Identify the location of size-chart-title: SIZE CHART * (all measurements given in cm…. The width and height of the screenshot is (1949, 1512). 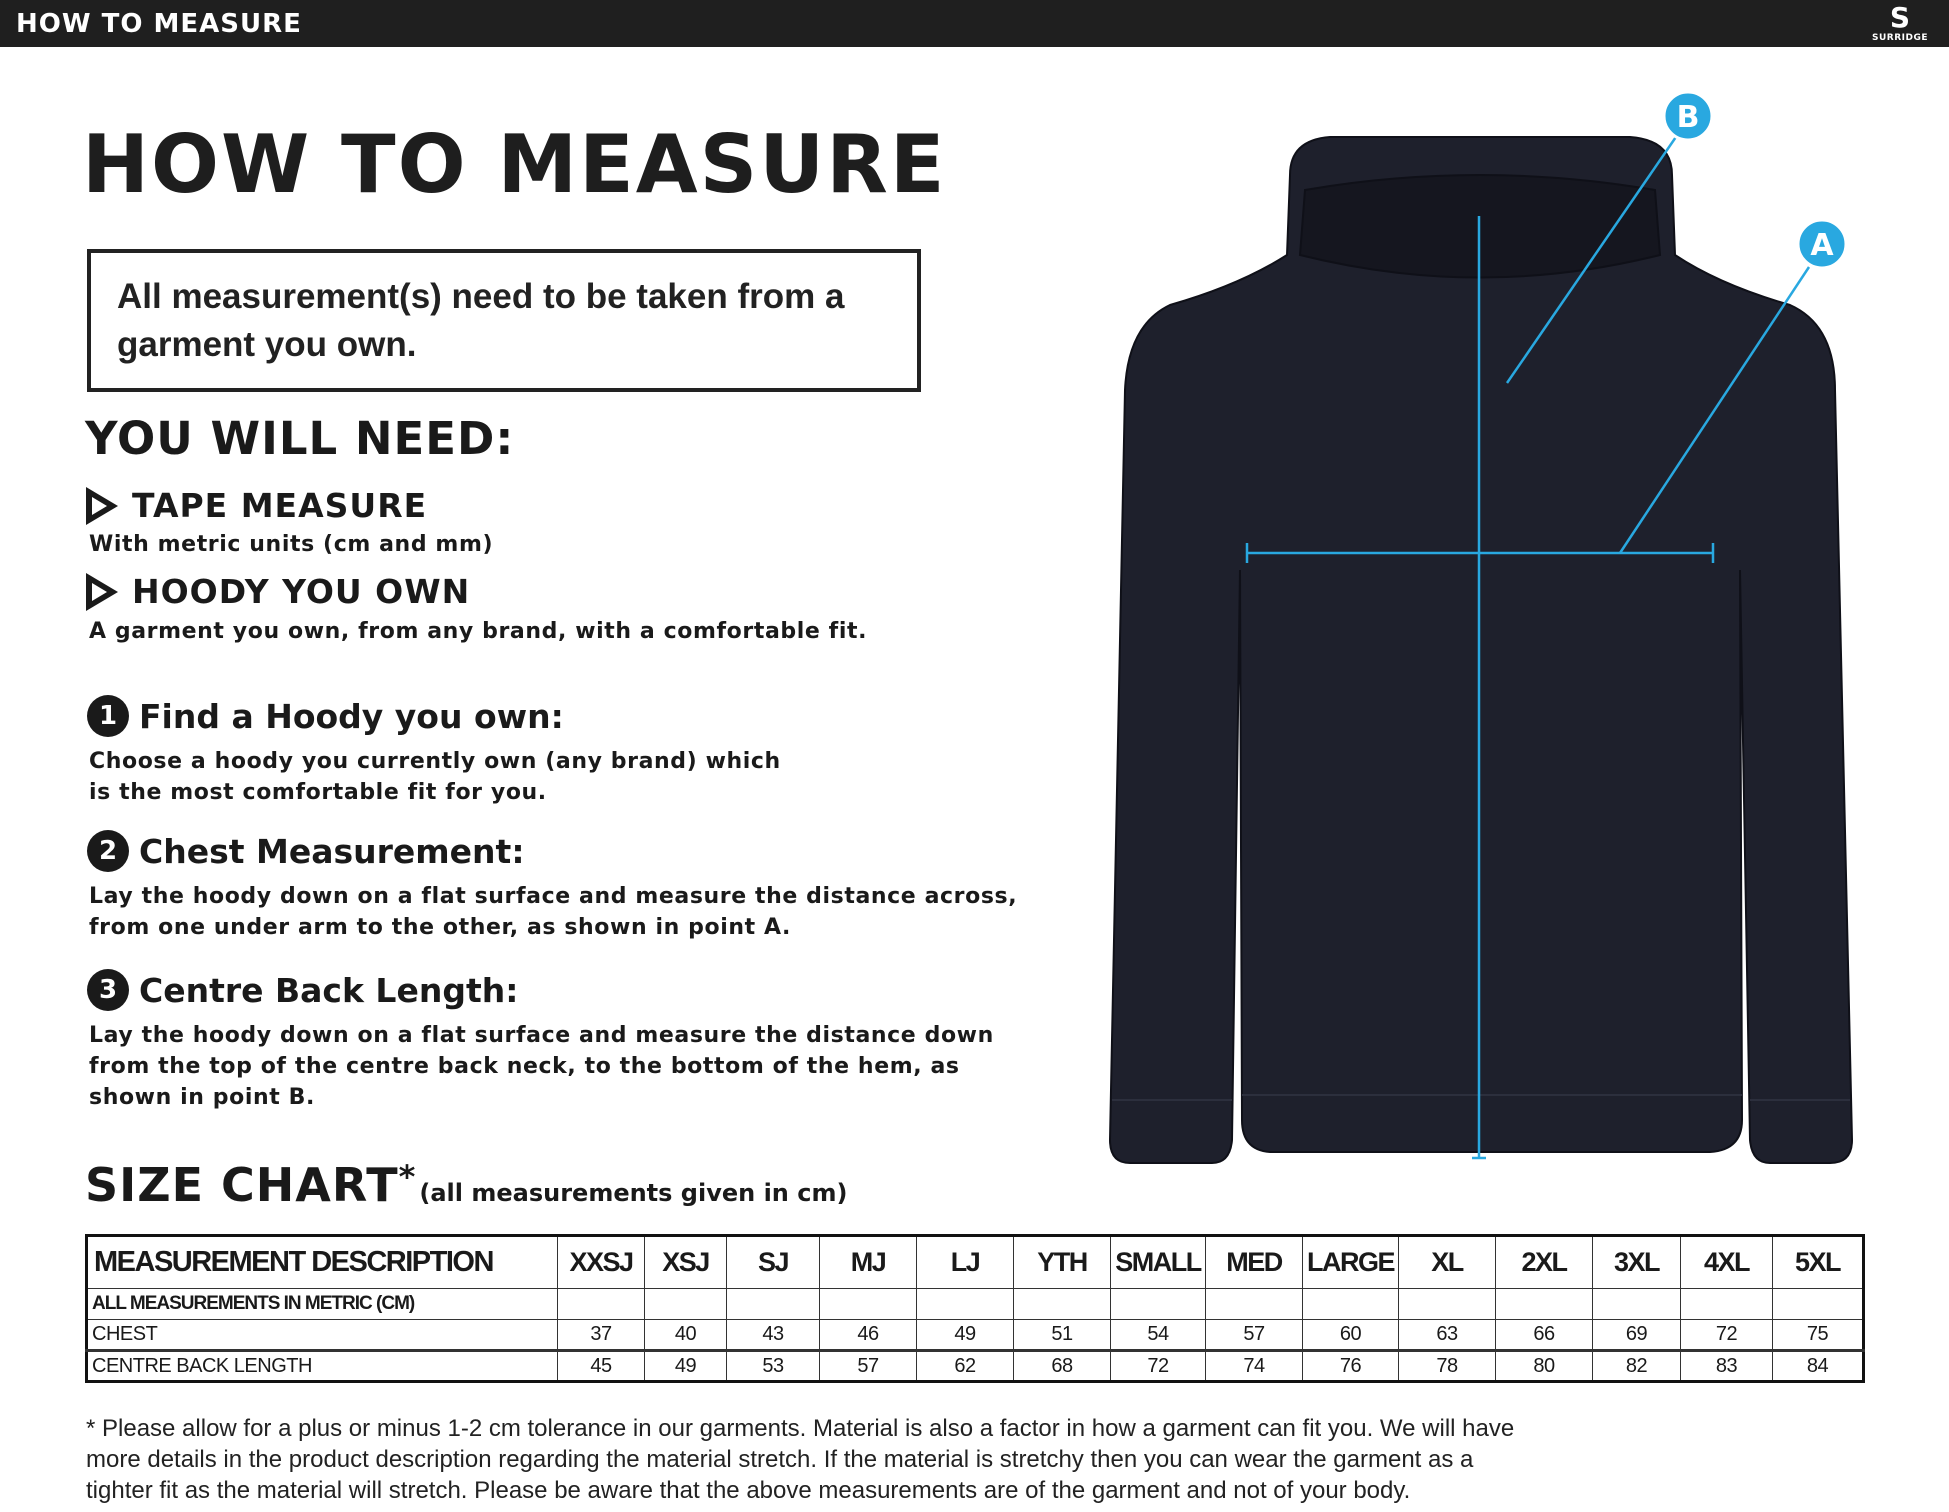
(466, 1185).